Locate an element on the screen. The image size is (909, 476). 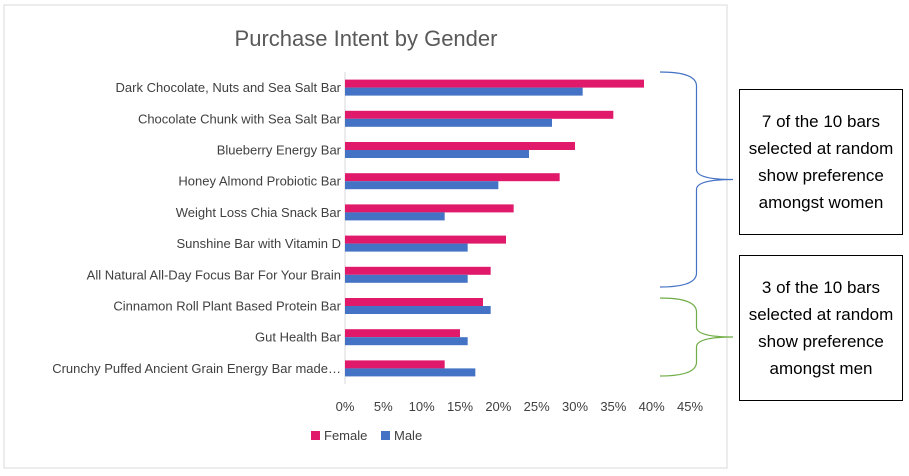
x-tick-label: 10% is located at coordinates (422, 406).